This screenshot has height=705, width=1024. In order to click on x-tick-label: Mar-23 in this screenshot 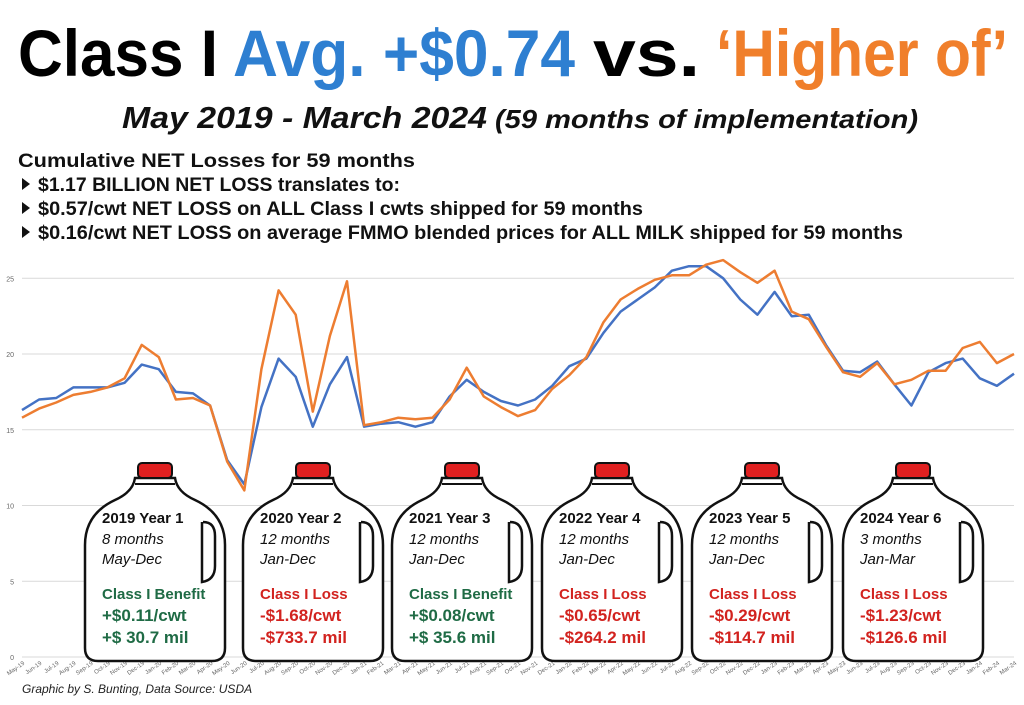, I will do `click(804, 668)`.